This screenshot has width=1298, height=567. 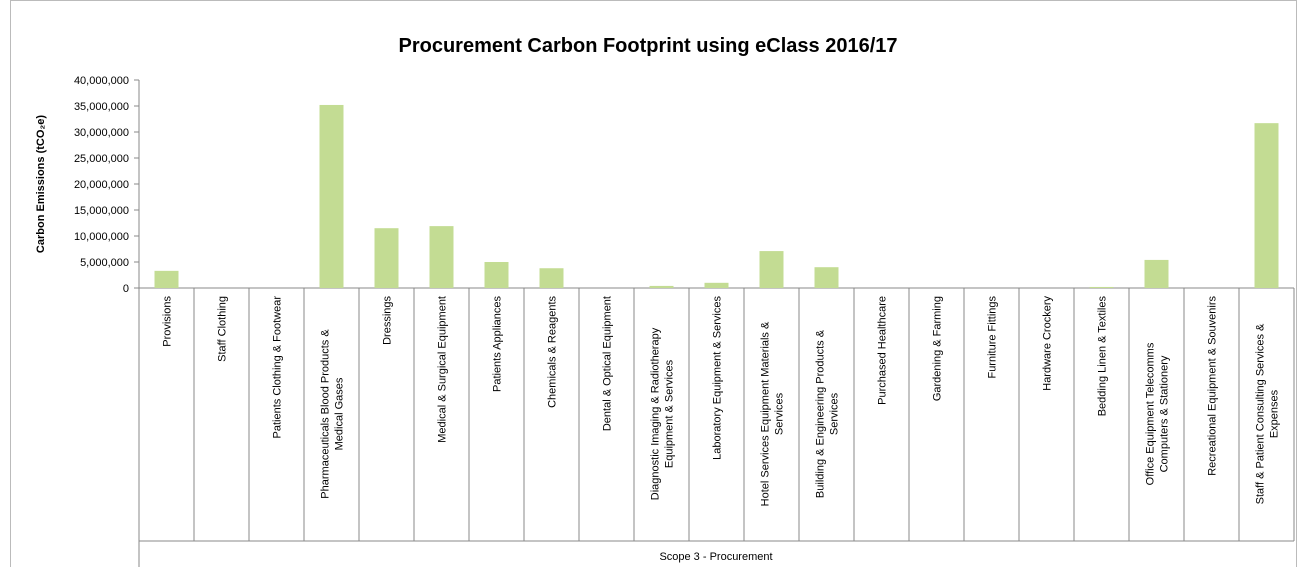 I want to click on y-axis-label: Carbon Emissions (tCO₂e), so click(x=41, y=184).